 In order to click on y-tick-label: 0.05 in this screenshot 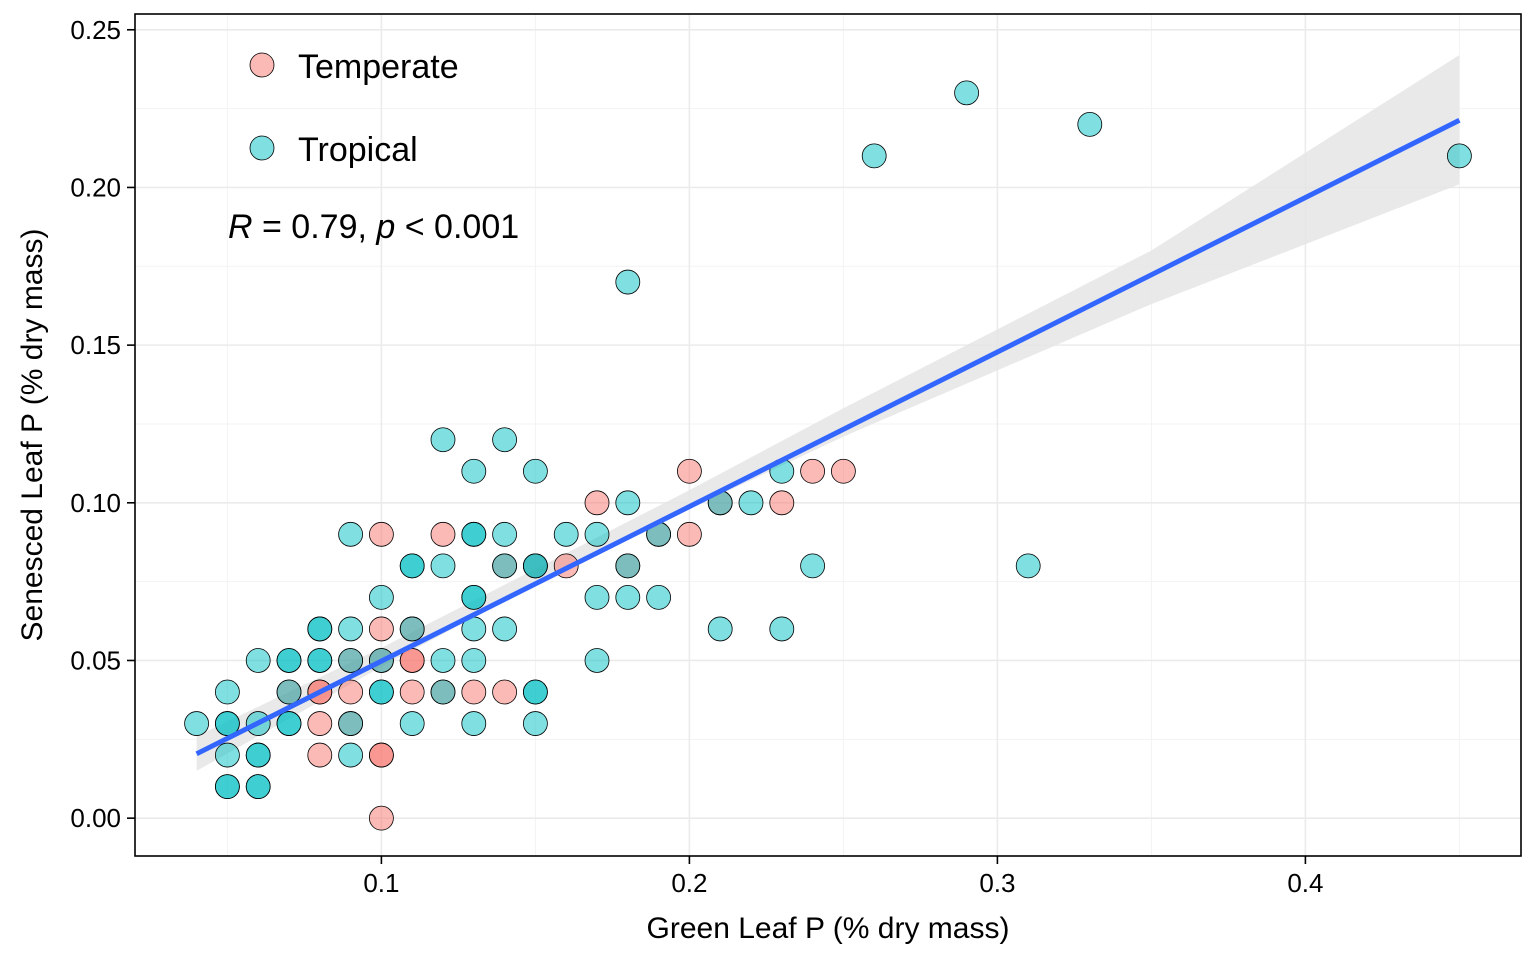, I will do `click(95, 660)`.